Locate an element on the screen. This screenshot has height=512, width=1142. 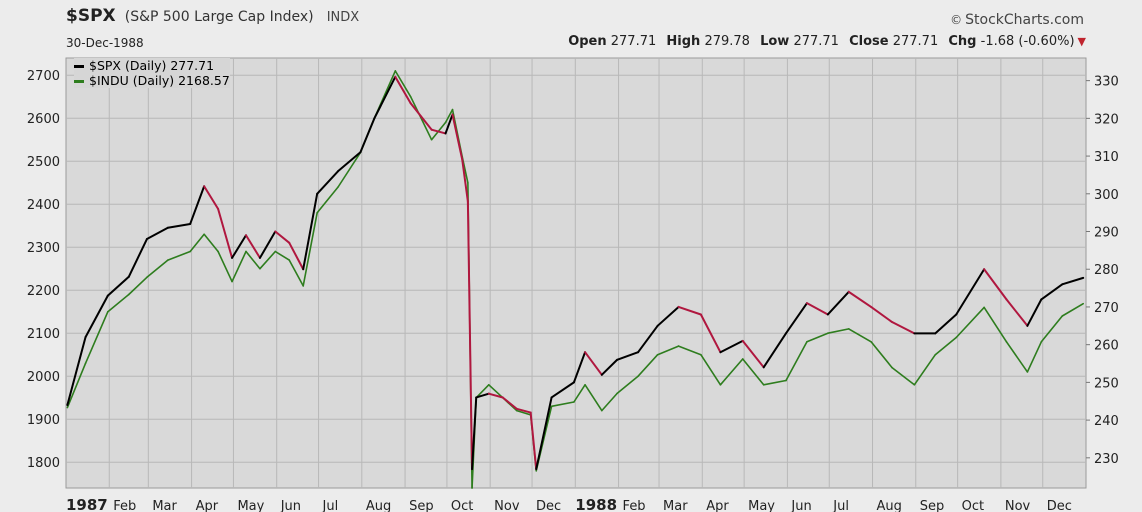
x-tick-label: Jul is located at coordinates (330, 505).